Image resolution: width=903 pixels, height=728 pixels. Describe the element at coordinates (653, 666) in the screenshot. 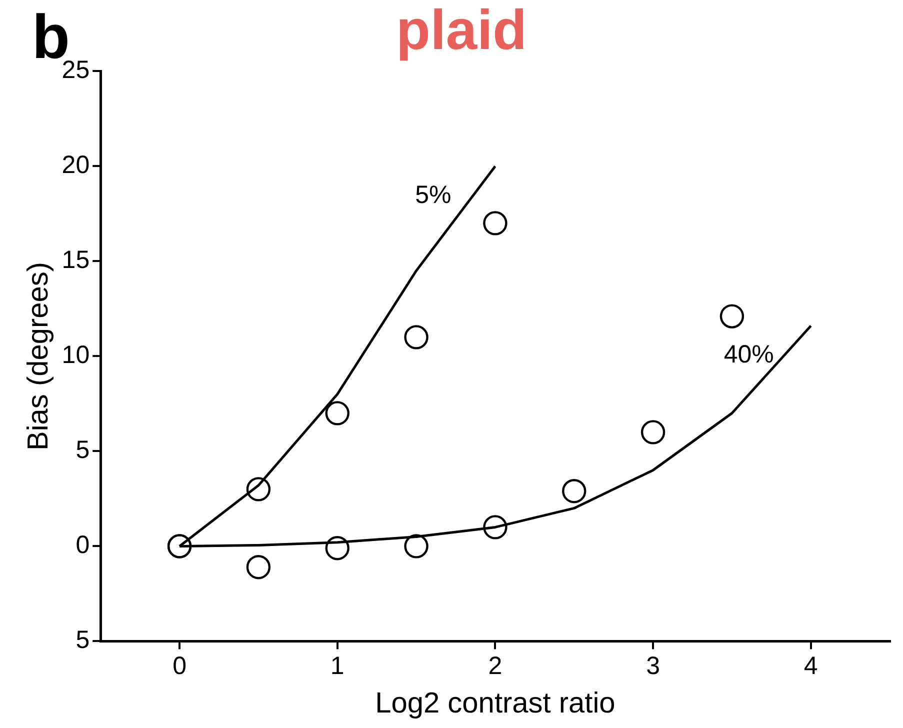

I see `x-tick-label: 3` at that location.